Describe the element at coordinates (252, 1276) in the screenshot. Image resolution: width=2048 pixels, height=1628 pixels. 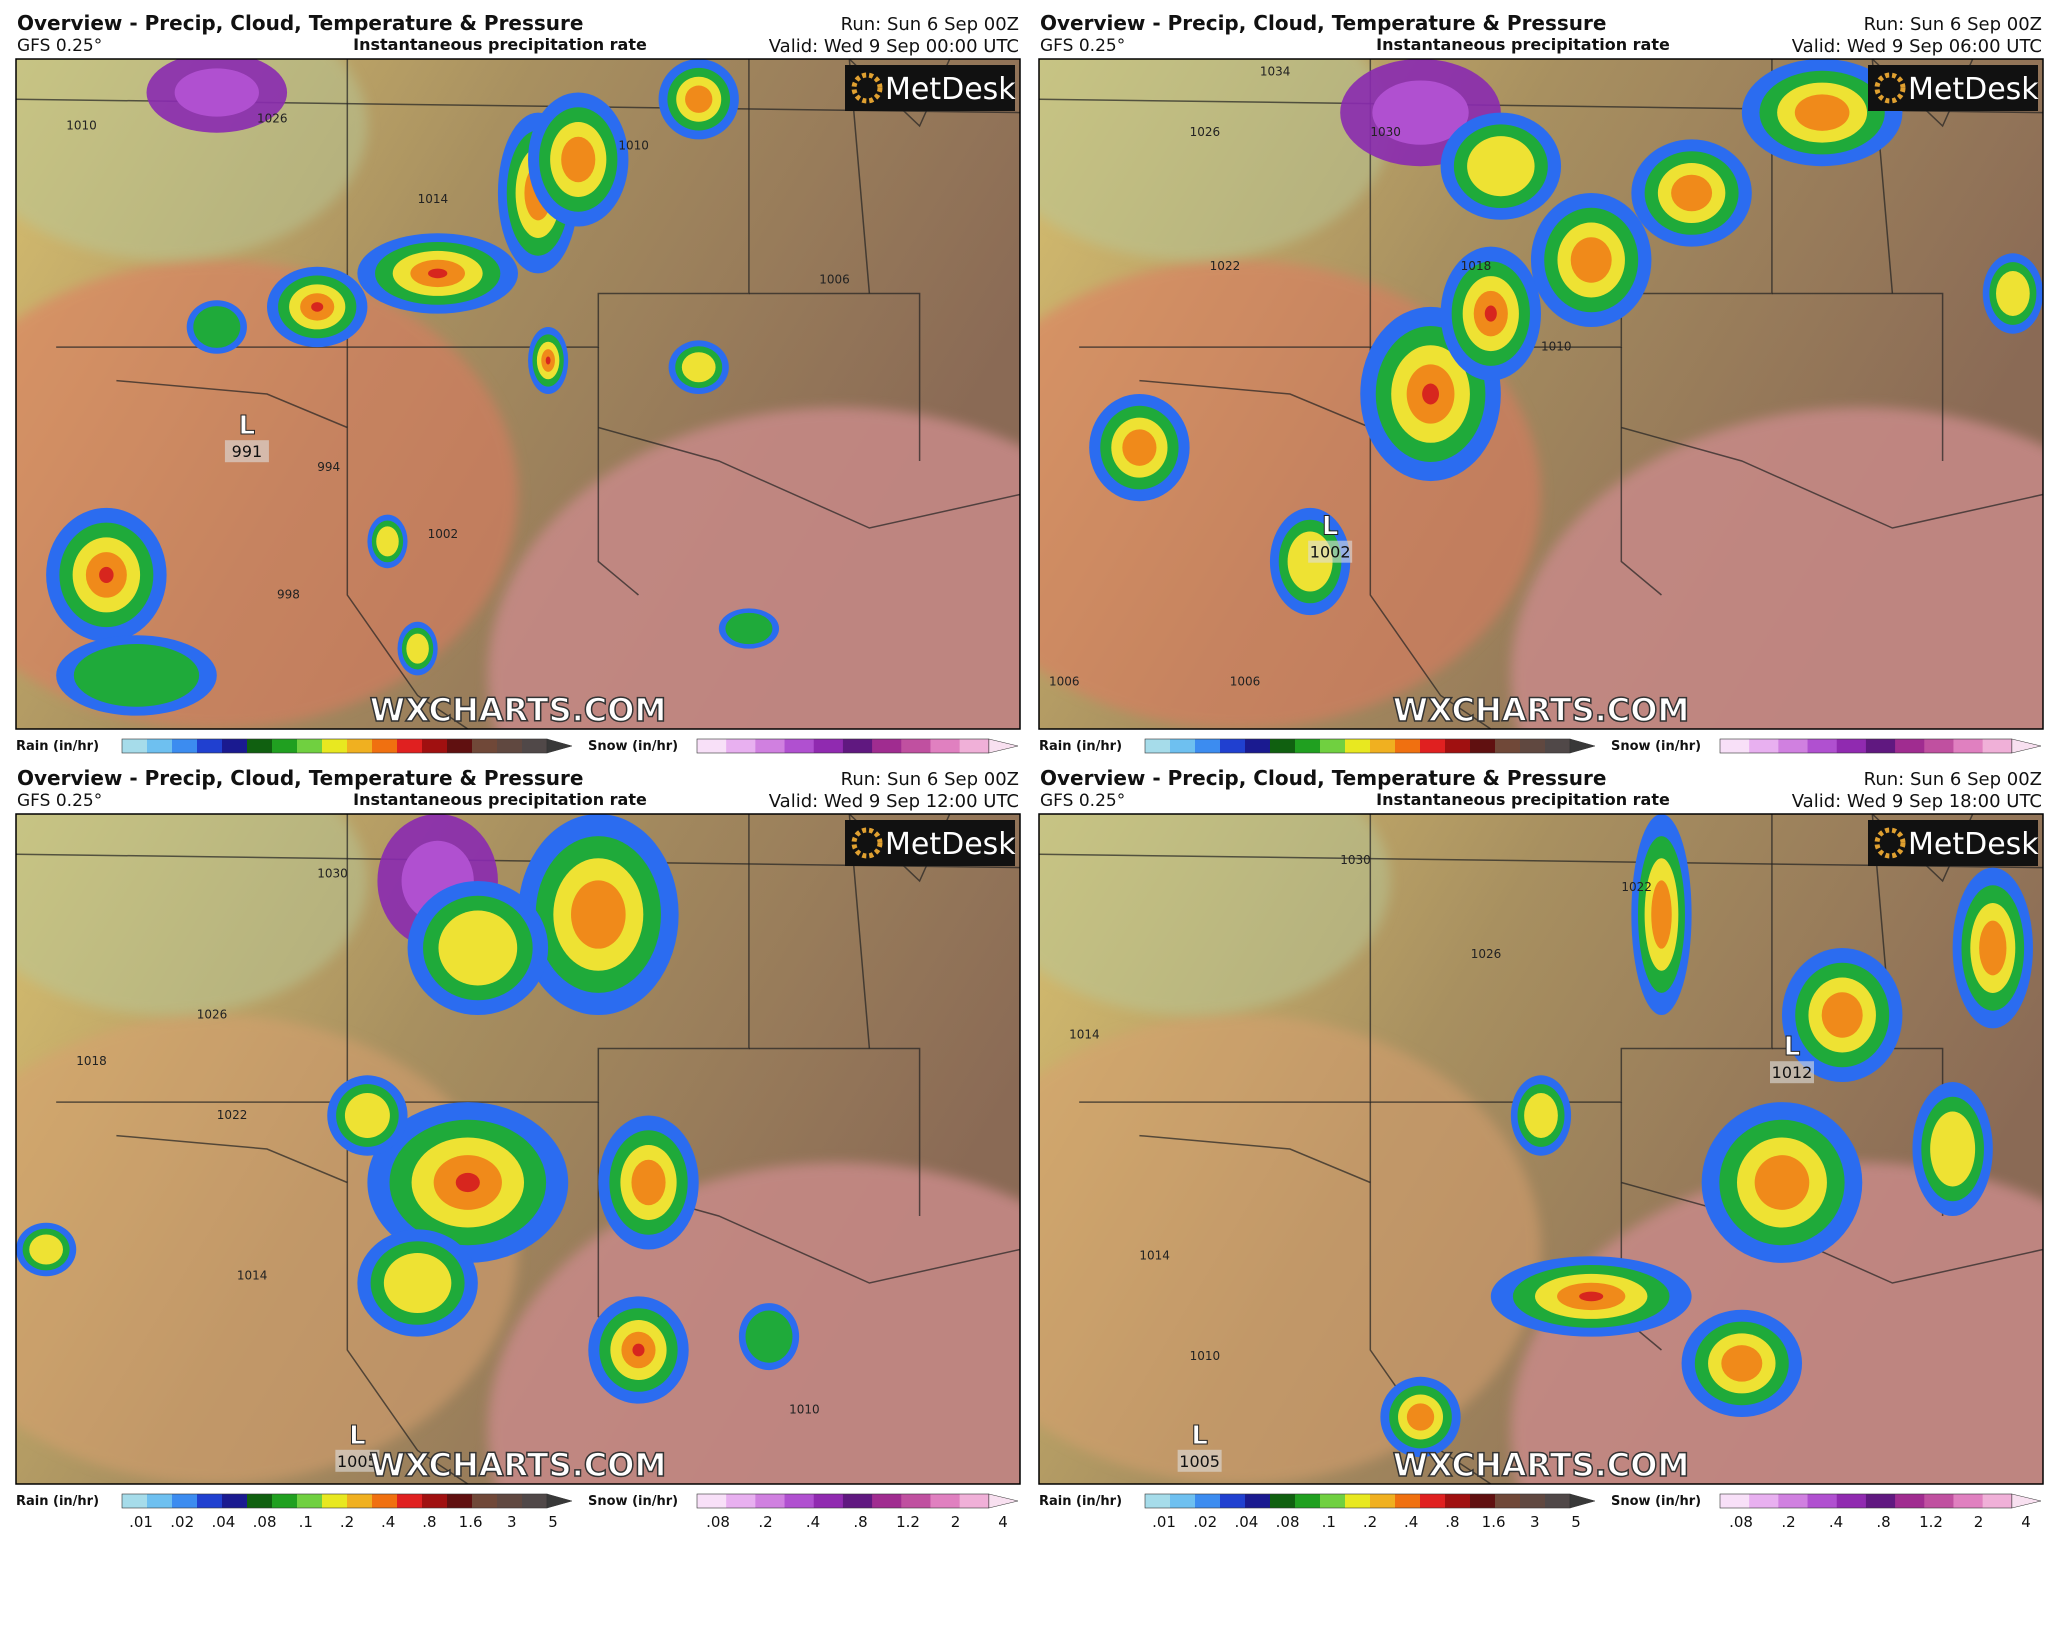
I see `isobar-label: 1014` at that location.